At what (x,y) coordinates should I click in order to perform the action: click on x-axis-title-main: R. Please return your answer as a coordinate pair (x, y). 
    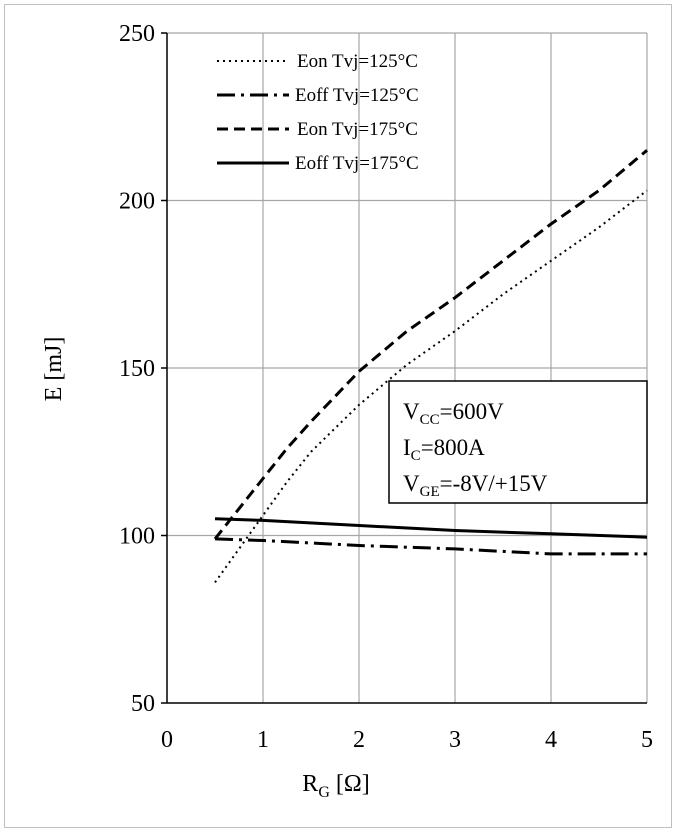
    Looking at the image, I should click on (310, 784).